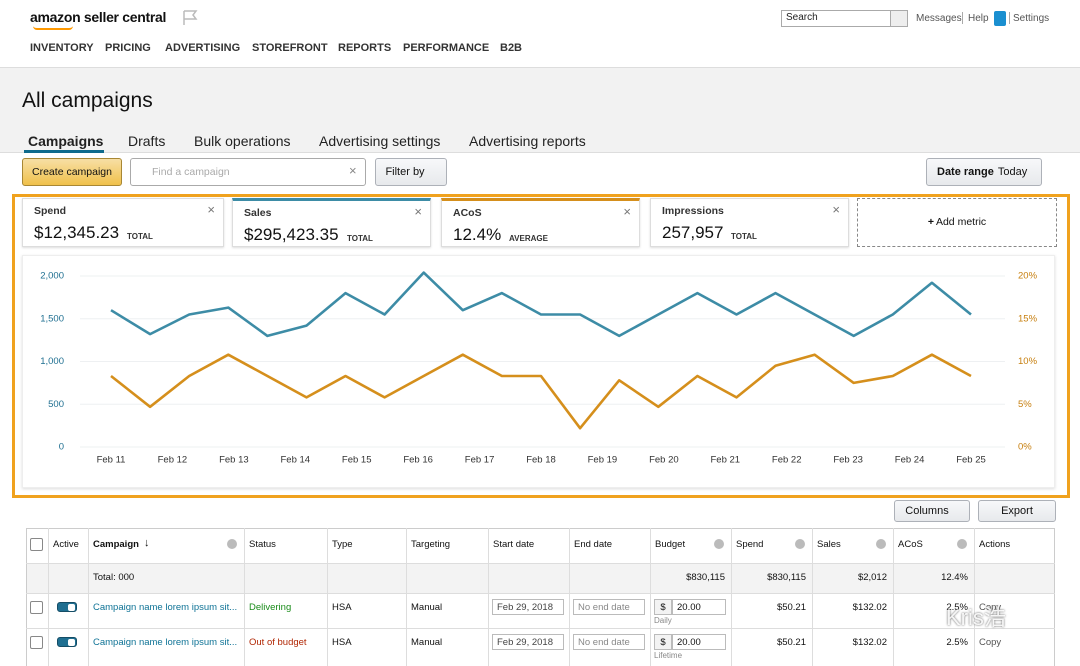 This screenshot has height=666, width=1080. Describe the element at coordinates (147, 141) in the screenshot. I see `tab: Drafts` at that location.